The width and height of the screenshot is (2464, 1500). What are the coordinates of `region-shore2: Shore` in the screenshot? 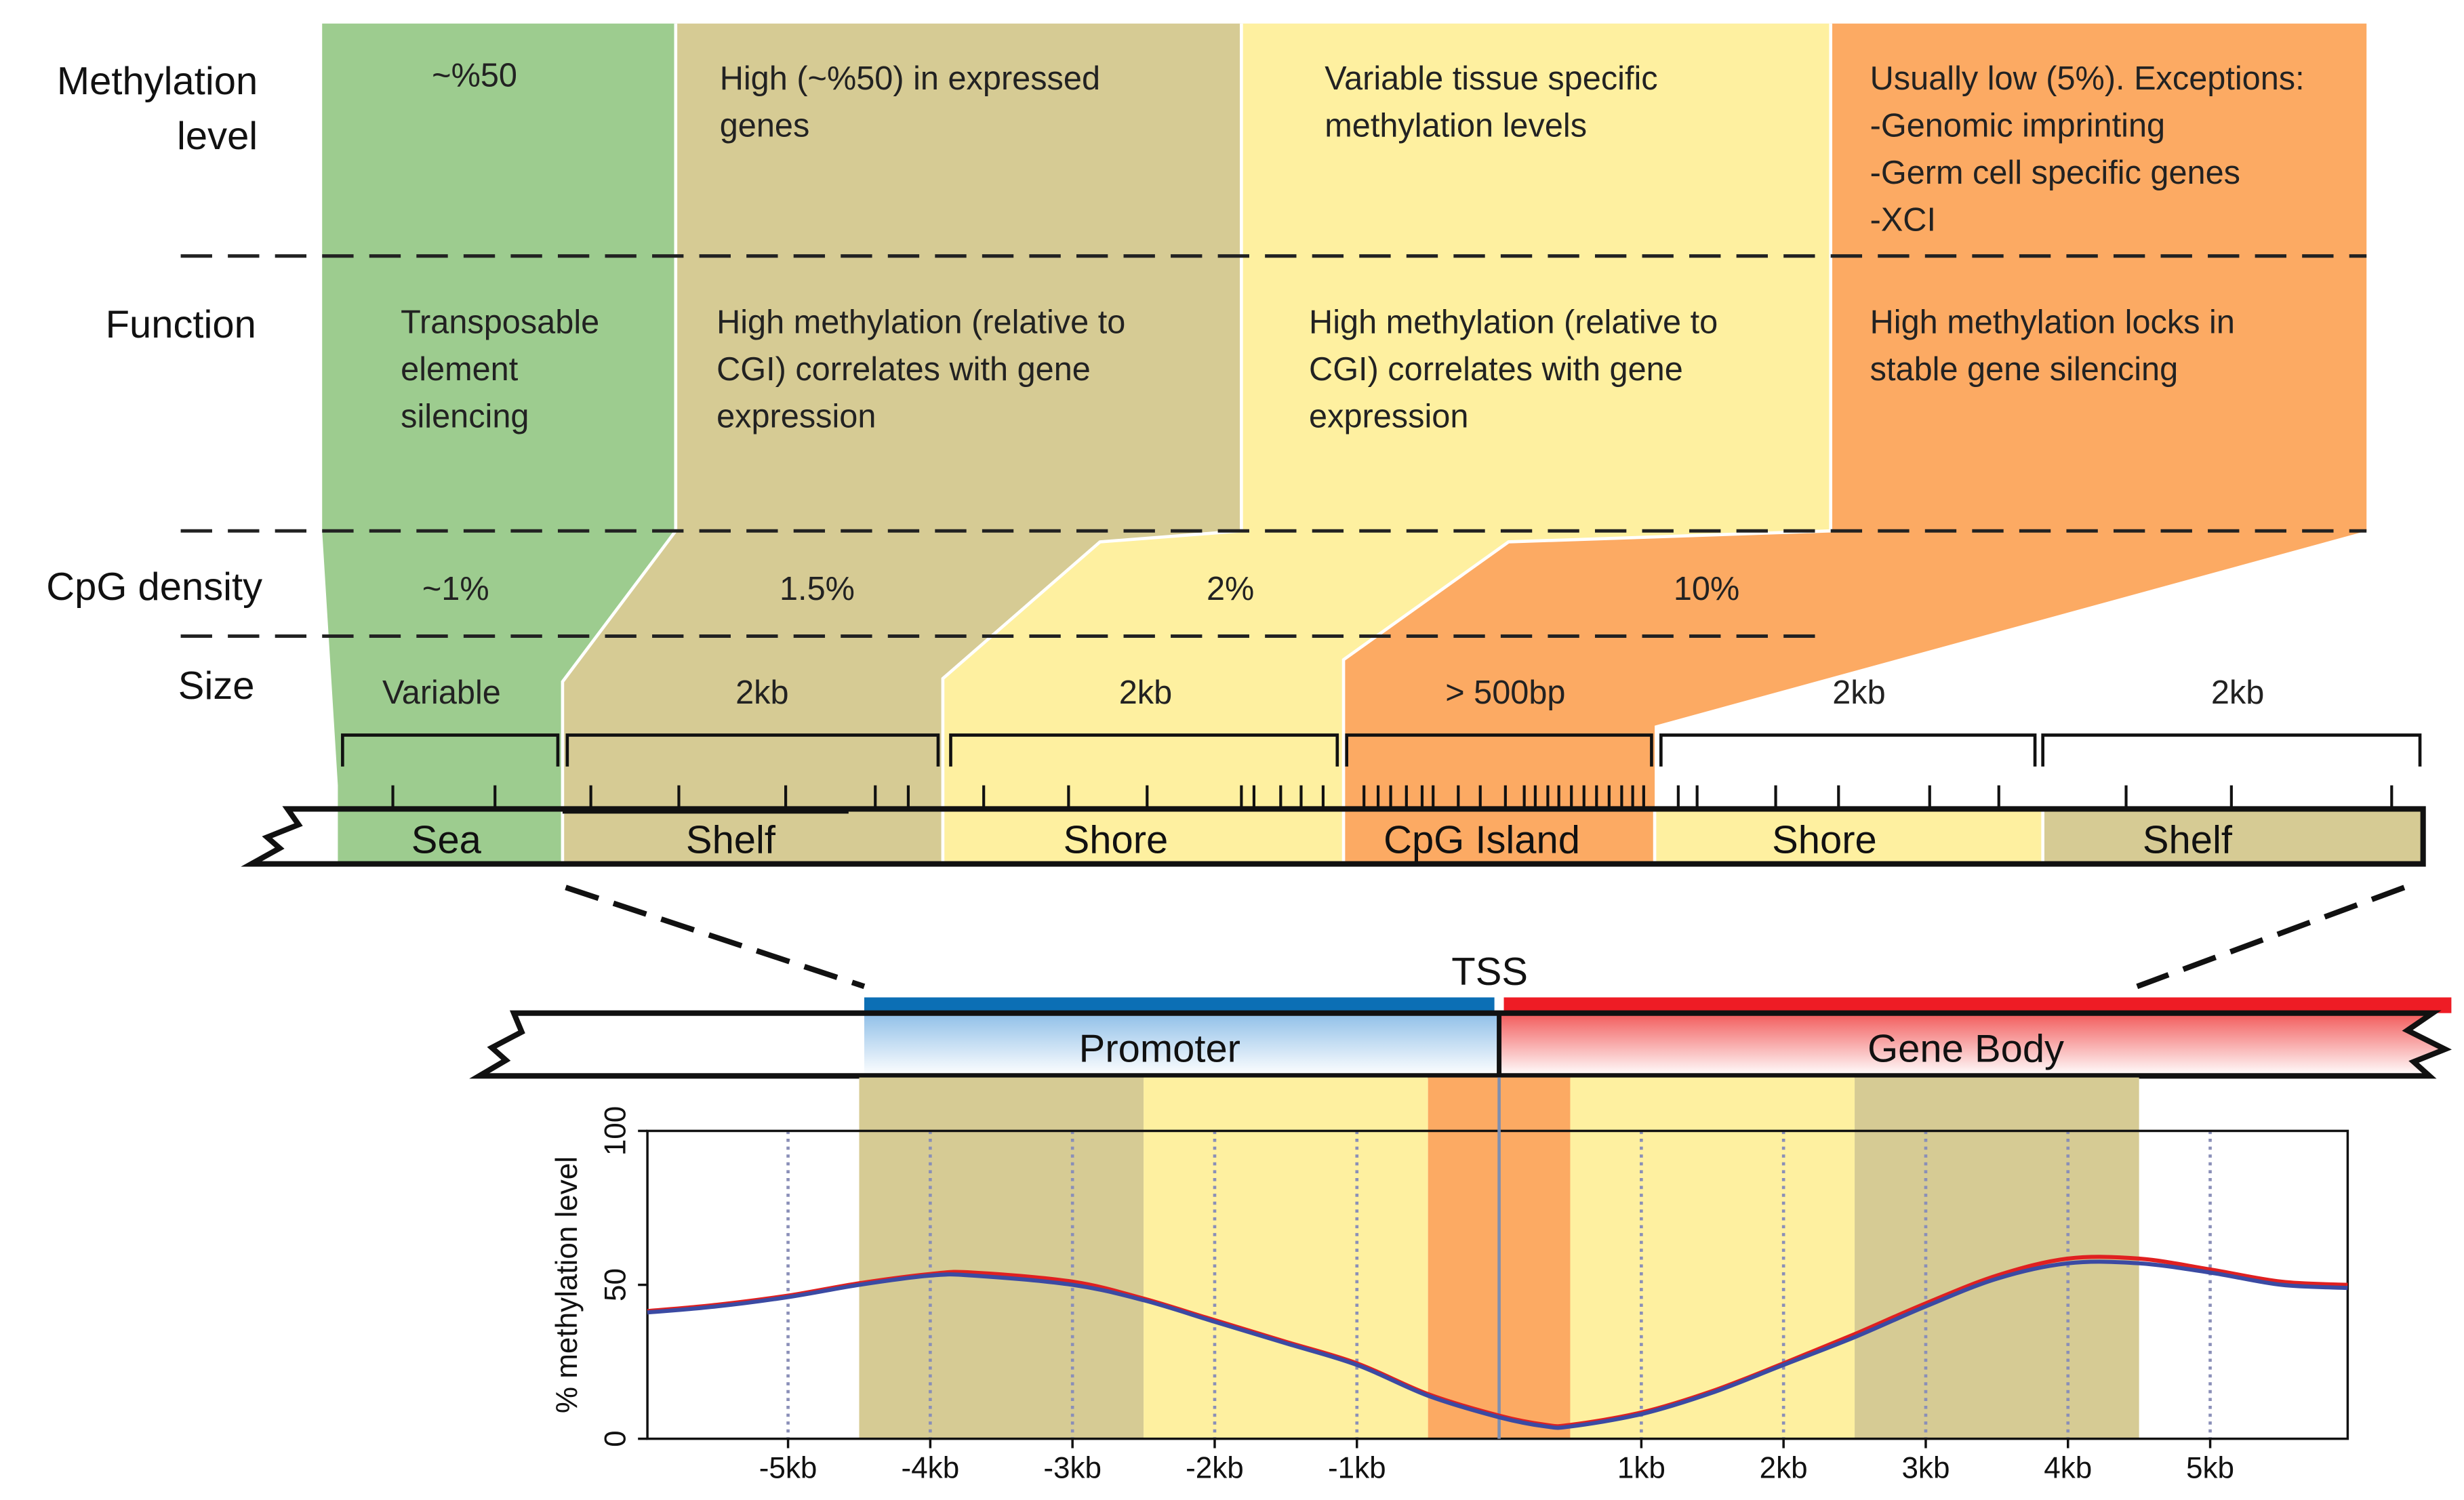 It's located at (1825, 840).